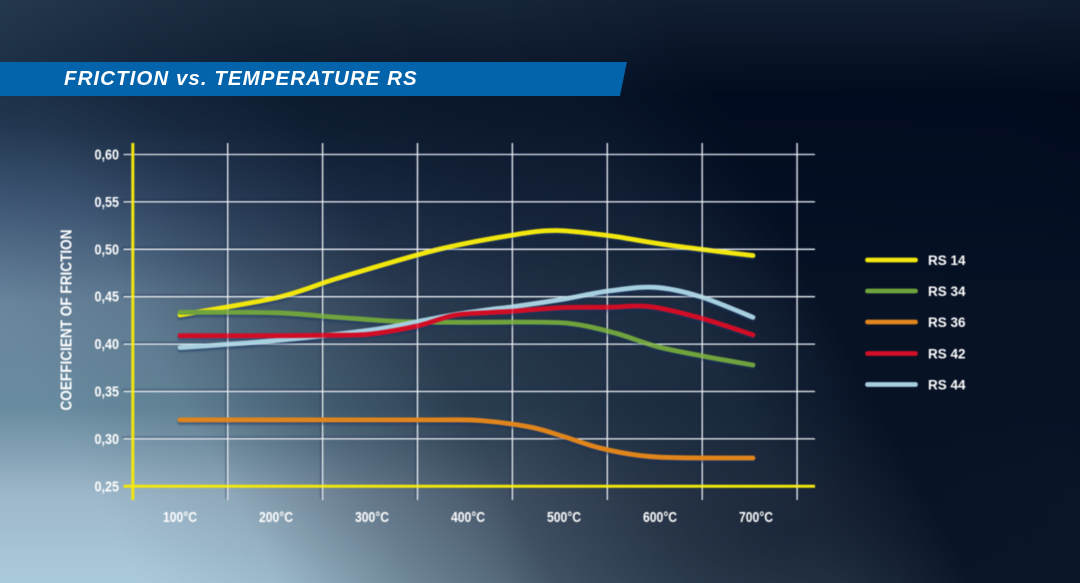  Describe the element at coordinates (564, 518) in the screenshot. I see `svg-text: 500°C` at that location.